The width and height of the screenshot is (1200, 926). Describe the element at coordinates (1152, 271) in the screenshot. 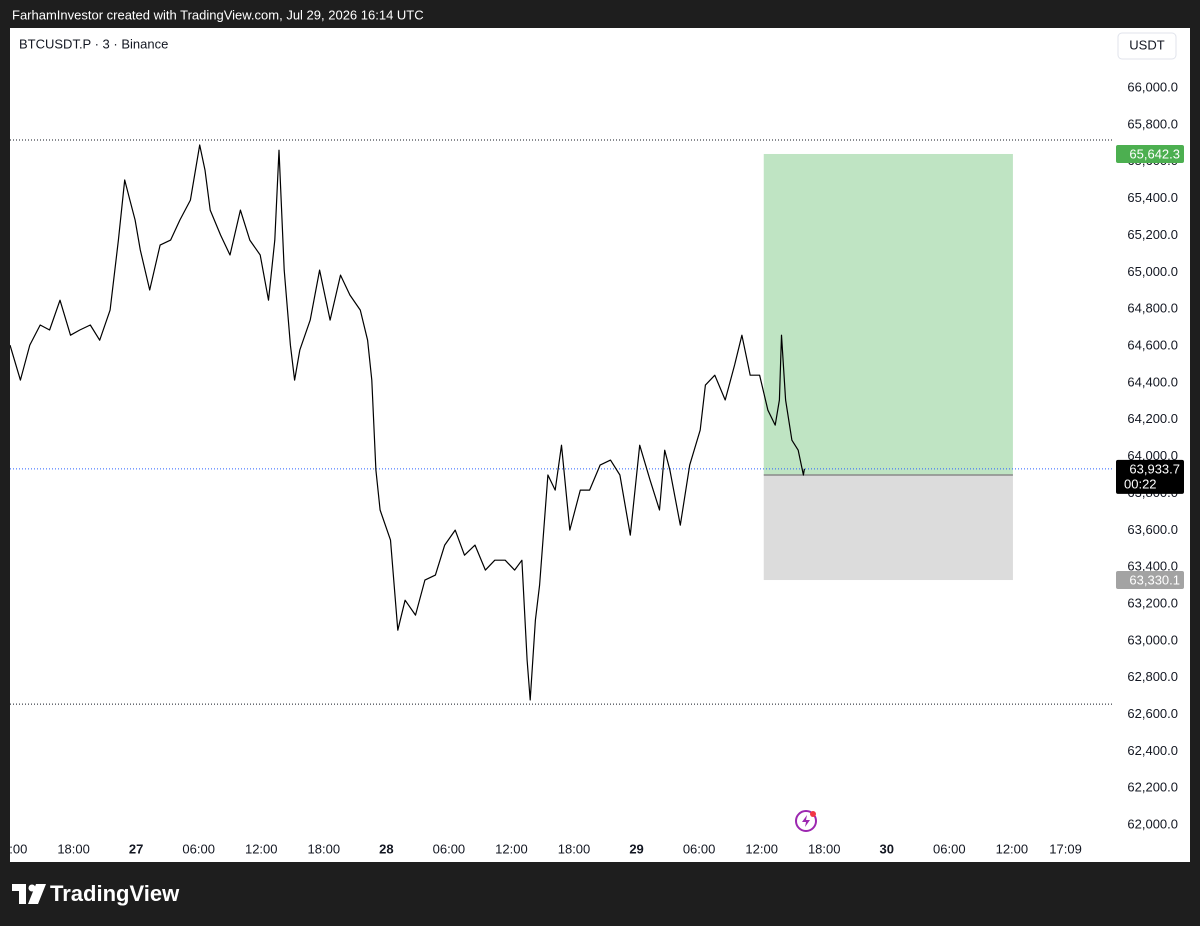

I see `y-tick-label: 65,000.0` at that location.